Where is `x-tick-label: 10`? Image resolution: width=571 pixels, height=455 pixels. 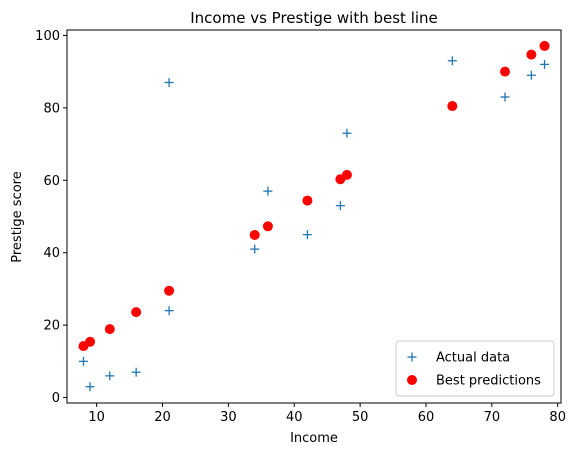 x-tick-label: 10 is located at coordinates (96, 417).